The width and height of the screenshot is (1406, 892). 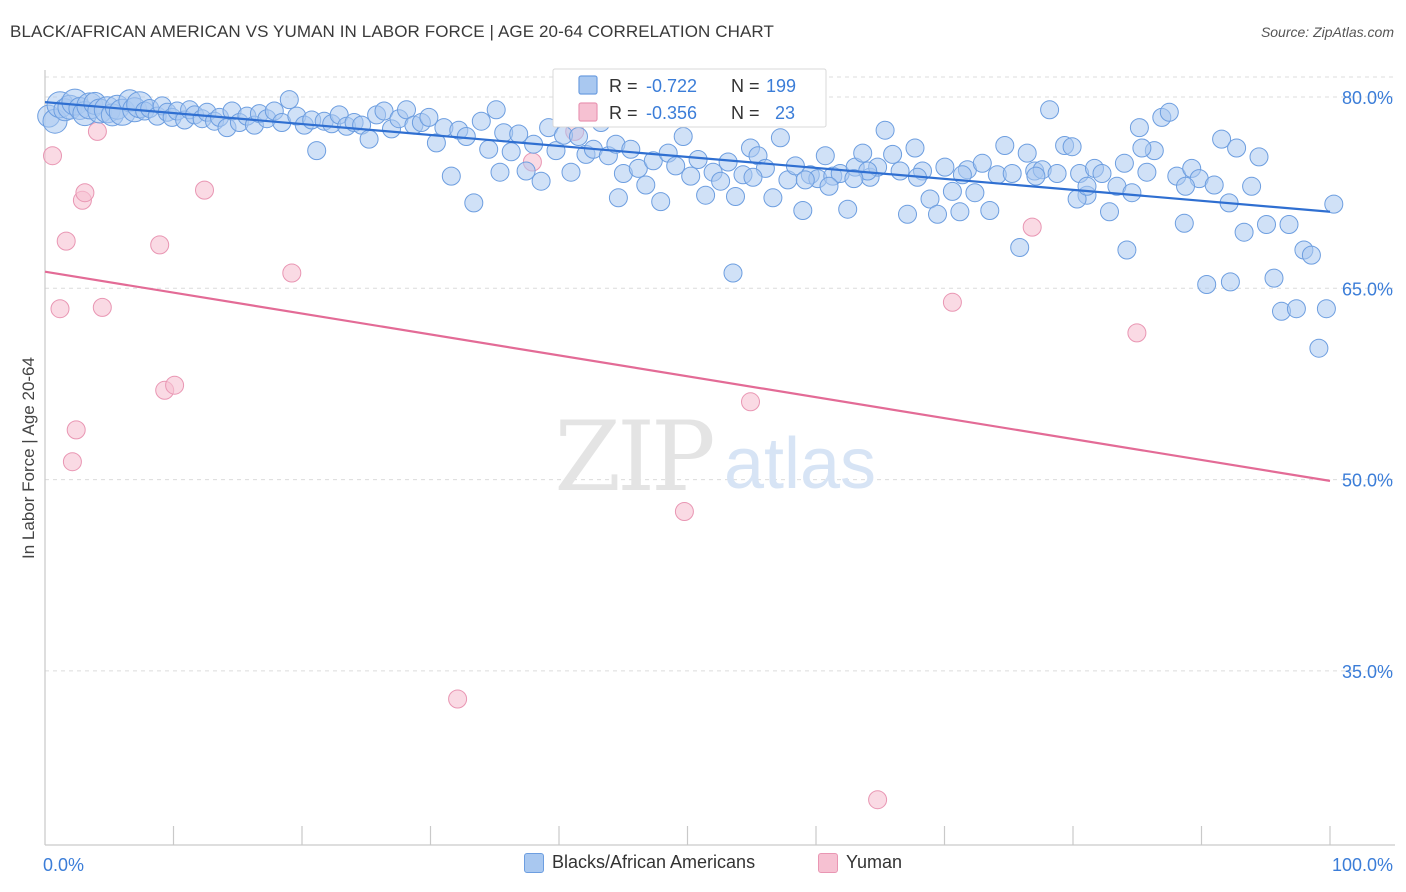 What do you see at coordinates (715, 457) in the screenshot?
I see `watermark: ZIP atlas` at bounding box center [715, 457].